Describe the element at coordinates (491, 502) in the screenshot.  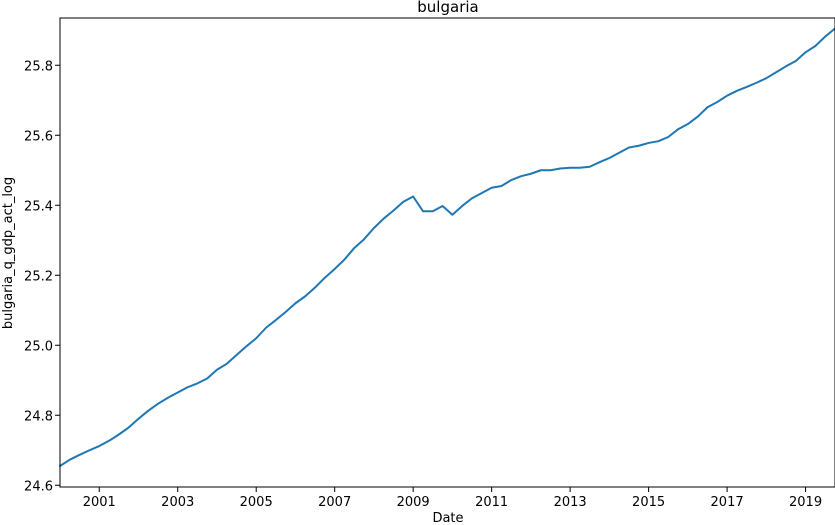
I see `x-tick-label: 2011` at that location.